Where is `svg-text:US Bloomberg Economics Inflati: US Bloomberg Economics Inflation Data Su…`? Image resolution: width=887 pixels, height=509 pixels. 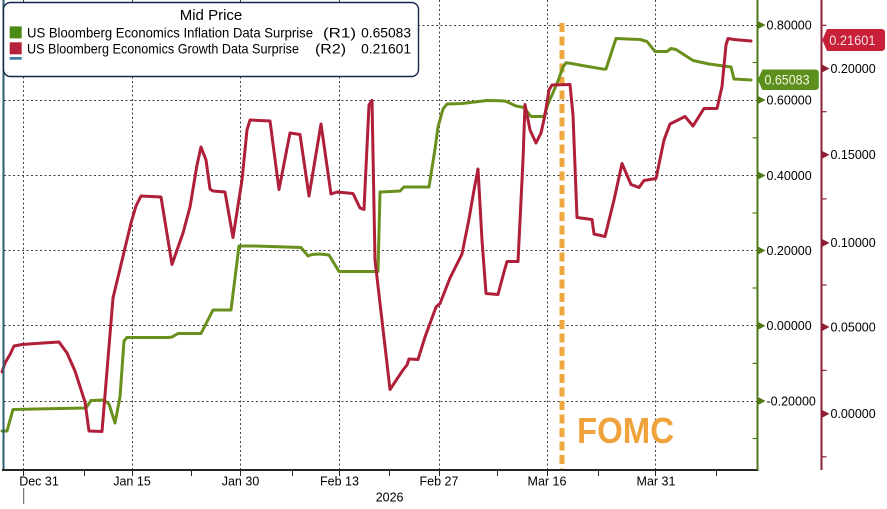
svg-text:US Bloomberg Economics Inflati: US Bloomberg Economics Inflation Data Su… is located at coordinates (170, 32).